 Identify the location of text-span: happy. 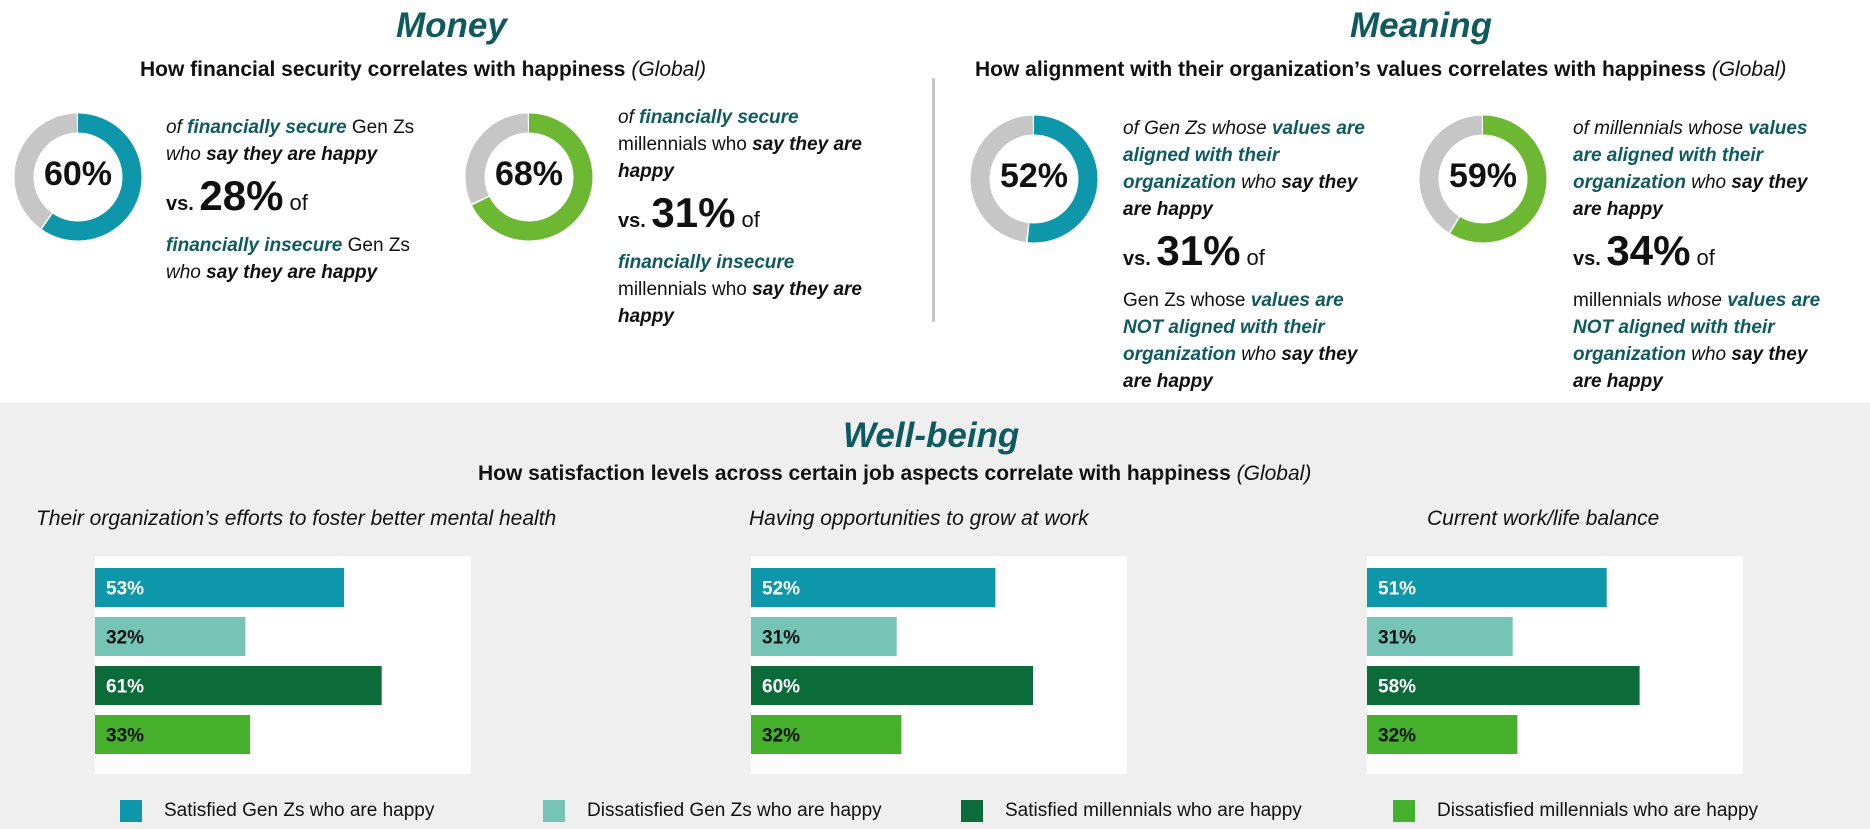
(646, 316).